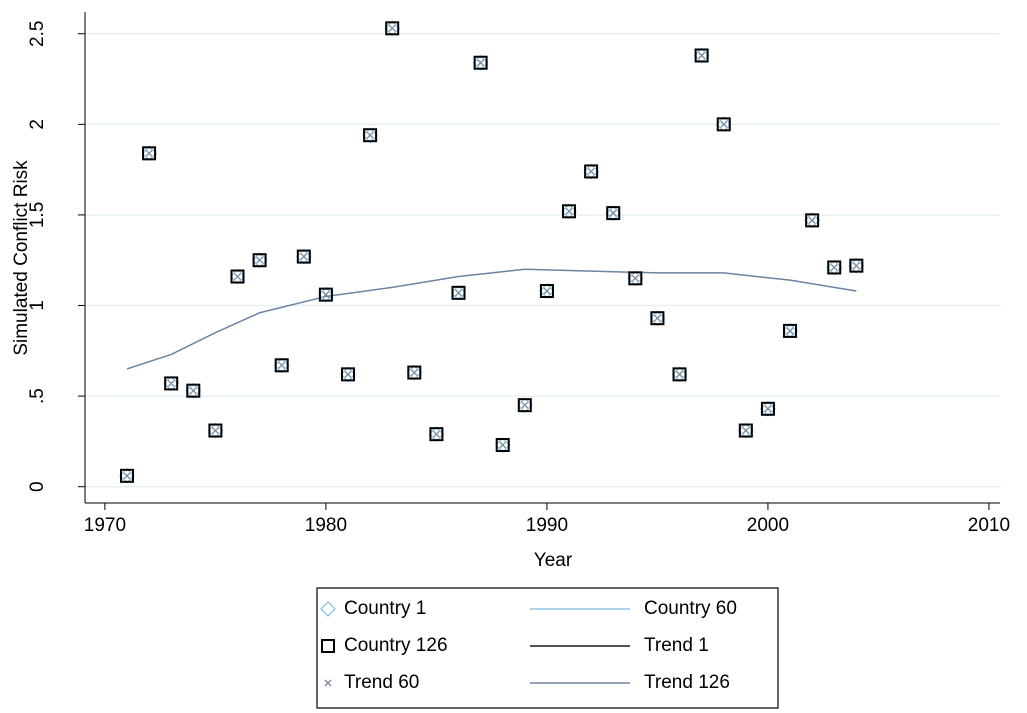 The image size is (1027, 713). I want to click on y-tick-label: 2.5, so click(37, 34).